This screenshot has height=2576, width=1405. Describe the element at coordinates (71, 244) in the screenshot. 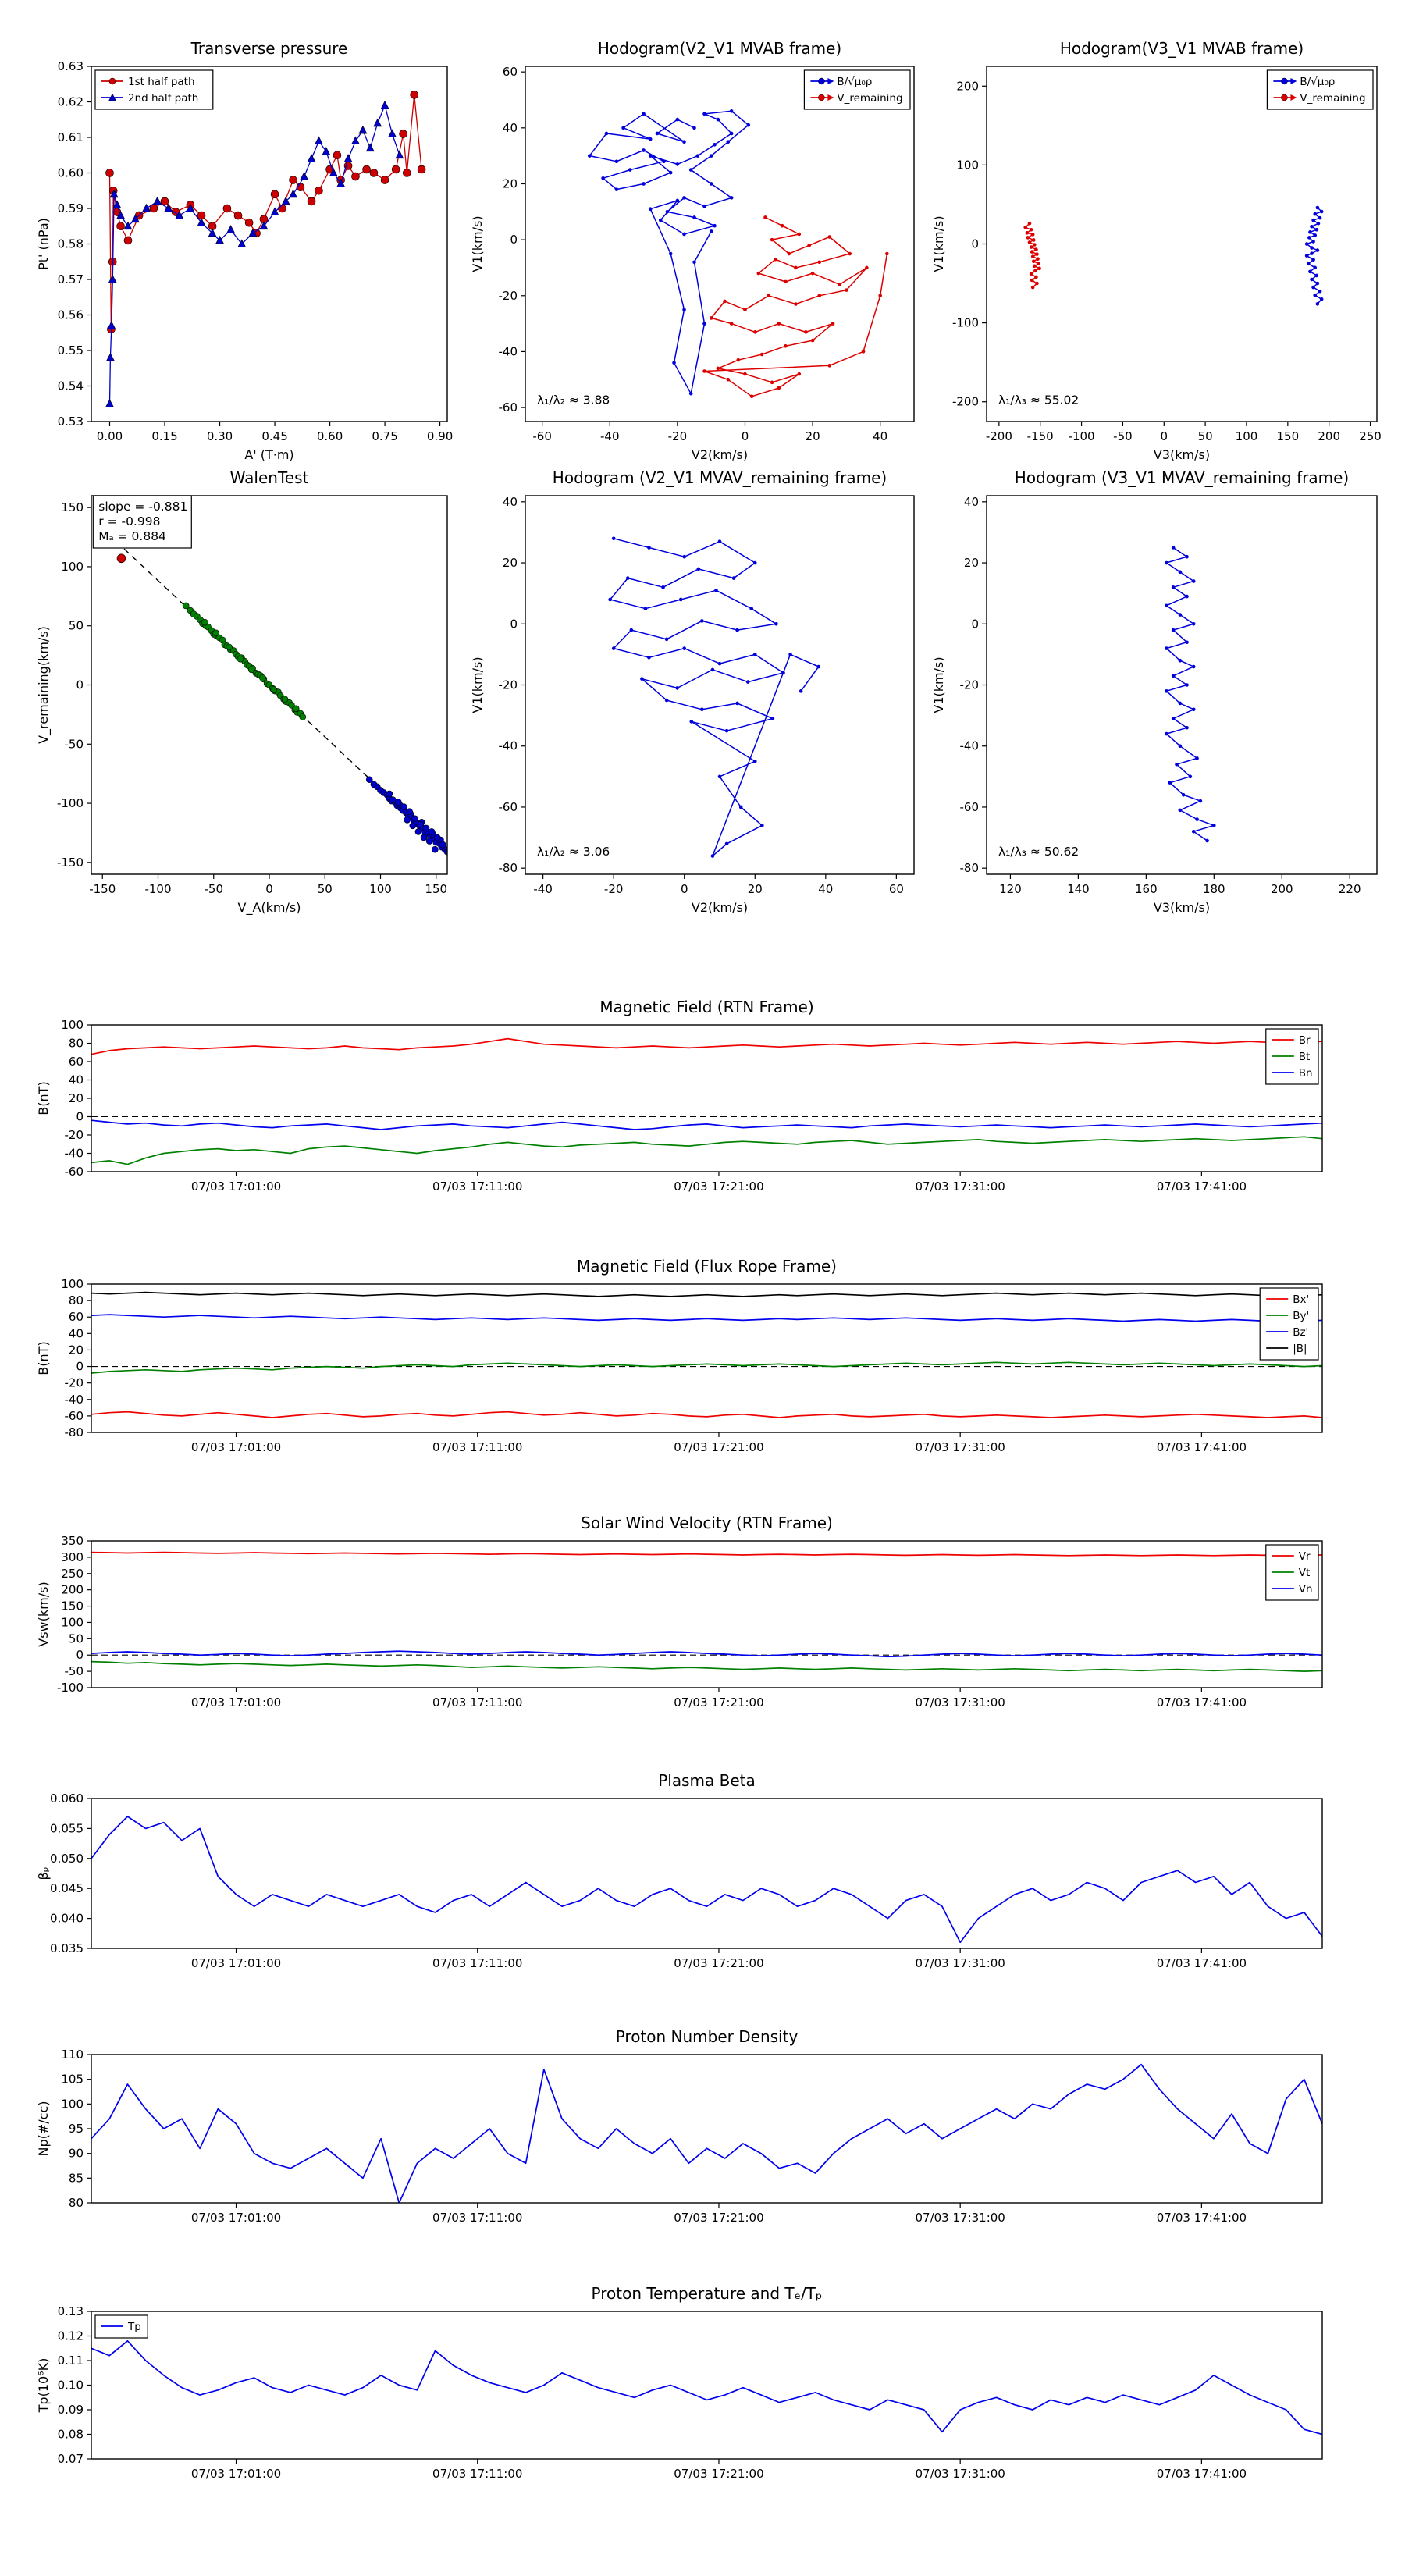

I see `svg-text: 0.58` at that location.